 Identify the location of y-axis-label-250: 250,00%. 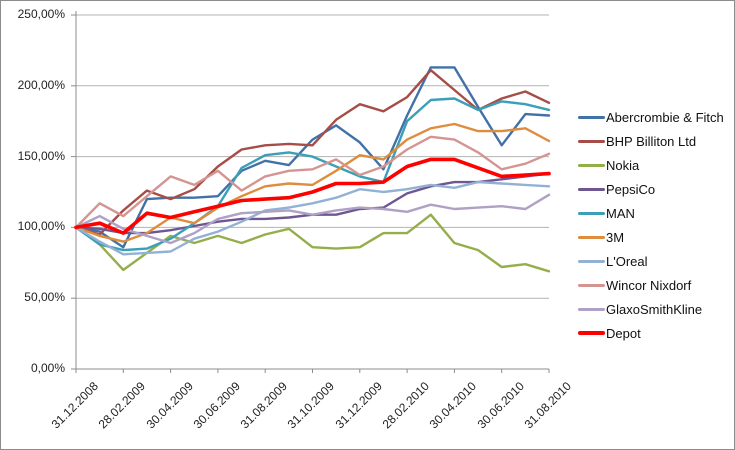
(41, 14).